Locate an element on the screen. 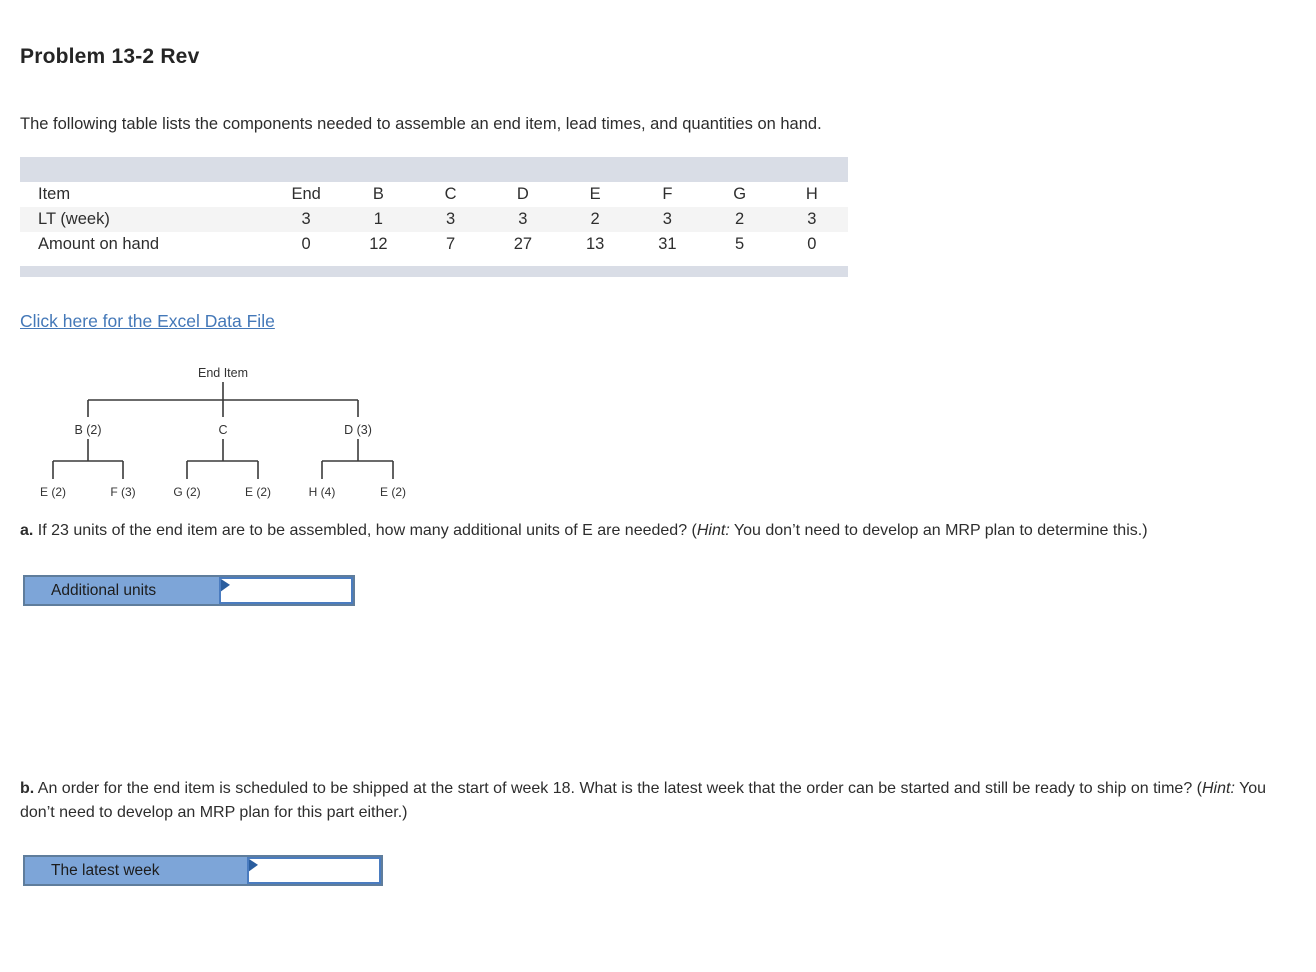  tree-leaf-f: F (3) is located at coordinates (122, 492).